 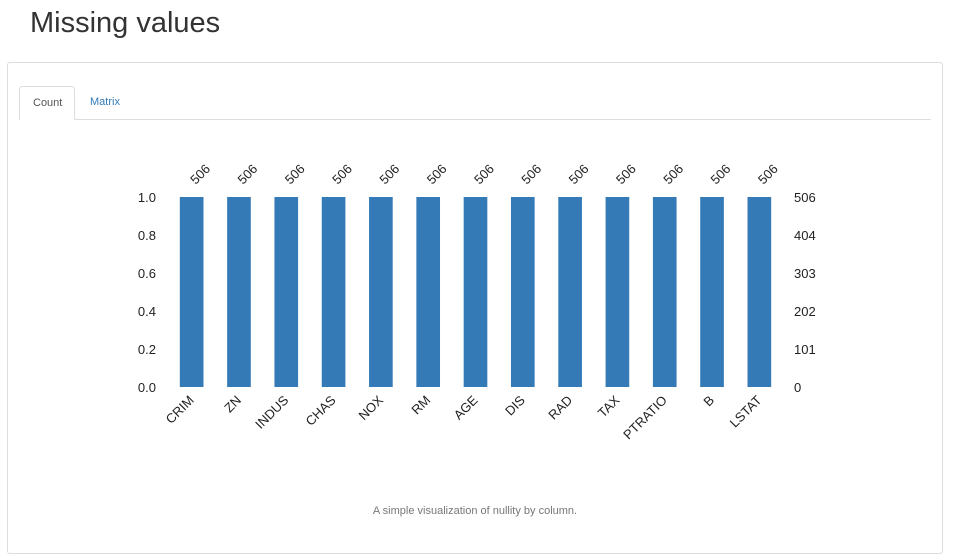 What do you see at coordinates (333, 292) in the screenshot?
I see `bar-chas` at bounding box center [333, 292].